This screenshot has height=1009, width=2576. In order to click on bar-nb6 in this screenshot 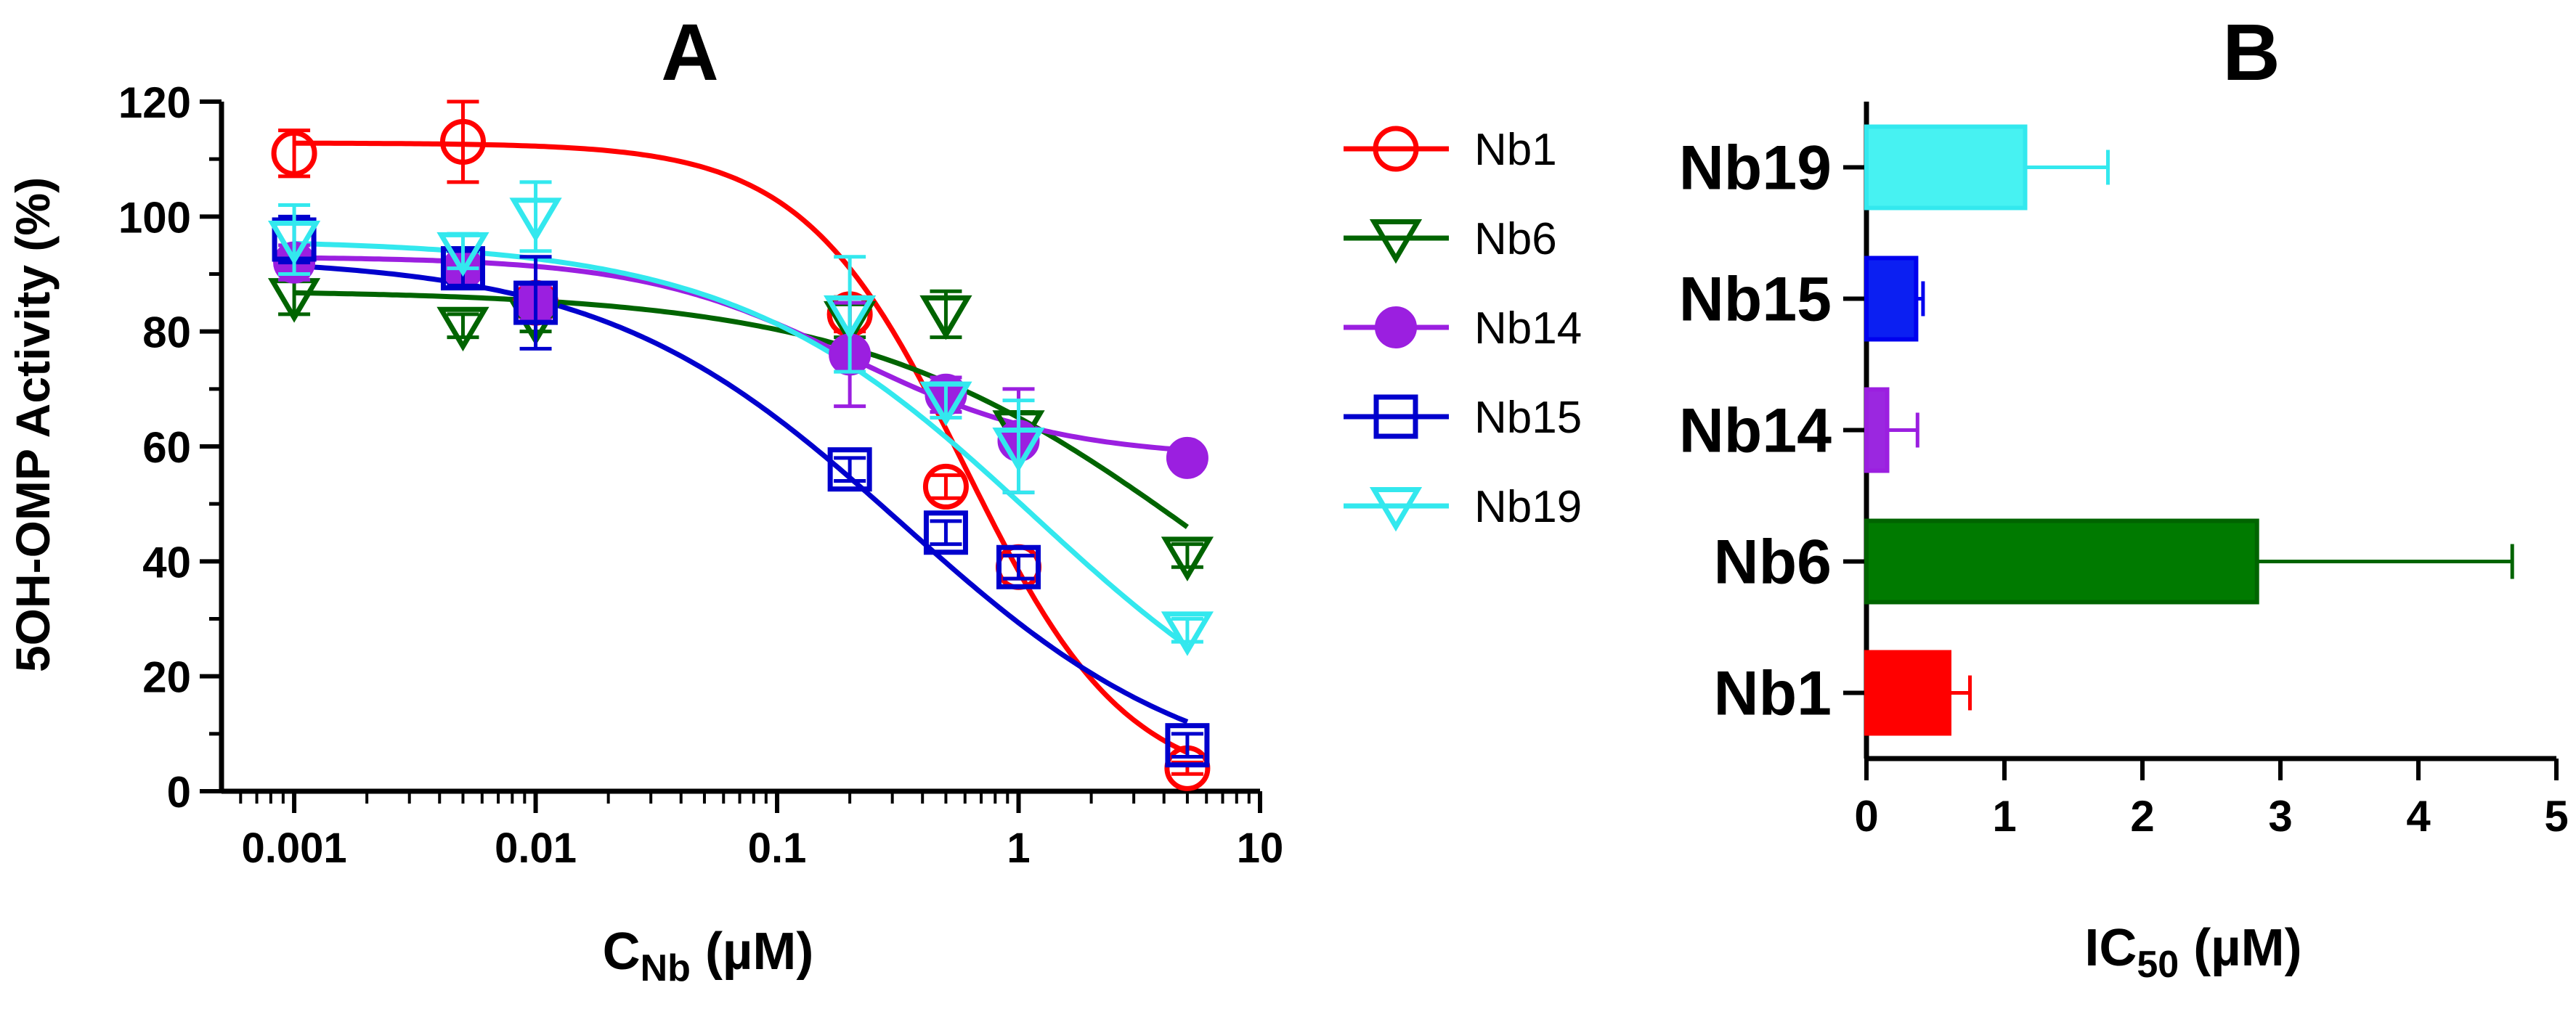, I will do `click(2062, 561)`.